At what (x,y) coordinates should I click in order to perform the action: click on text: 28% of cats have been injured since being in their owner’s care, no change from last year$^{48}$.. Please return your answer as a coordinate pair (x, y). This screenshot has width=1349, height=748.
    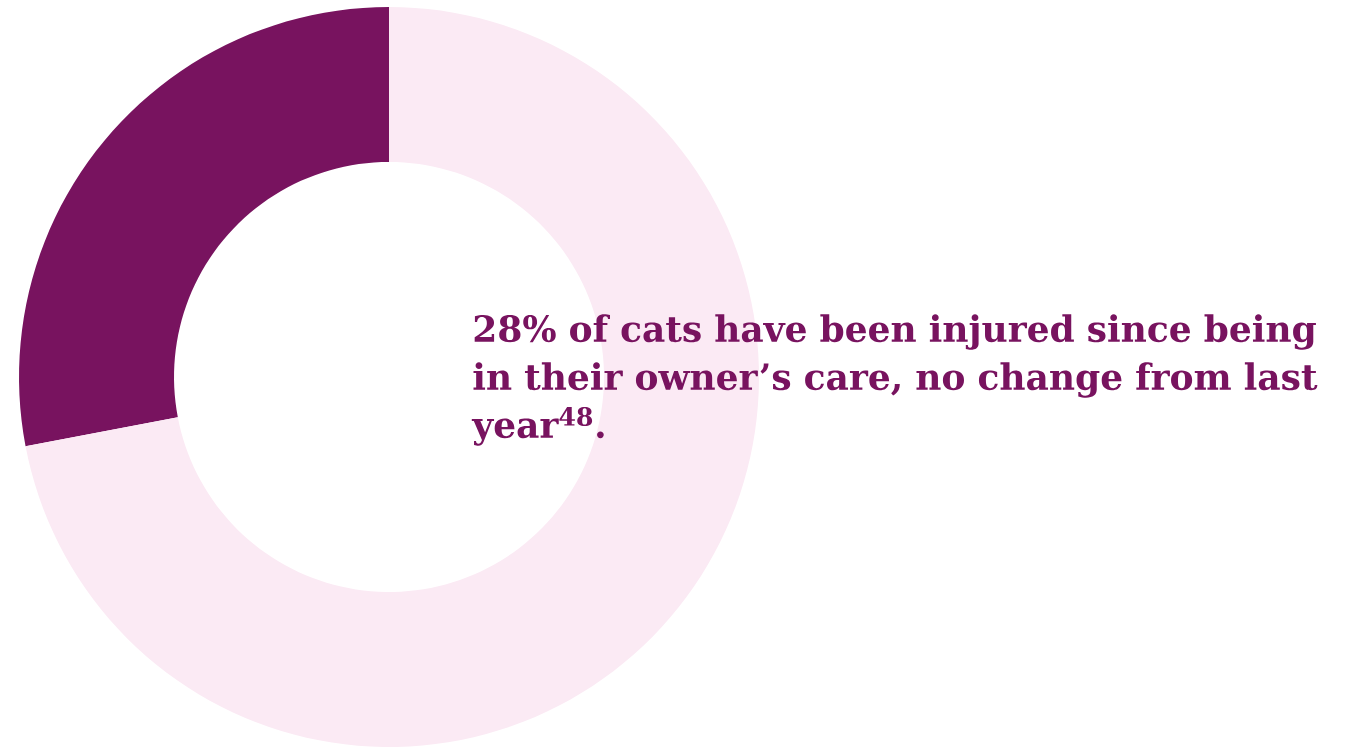
    Looking at the image, I should click on (894, 380).